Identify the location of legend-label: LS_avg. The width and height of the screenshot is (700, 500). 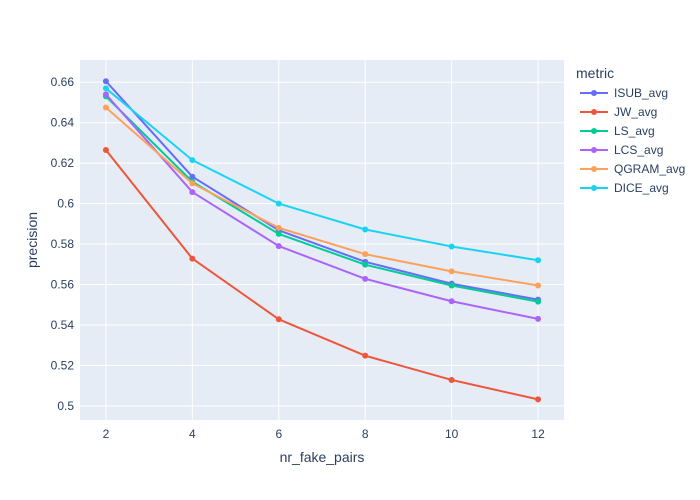
(634, 131).